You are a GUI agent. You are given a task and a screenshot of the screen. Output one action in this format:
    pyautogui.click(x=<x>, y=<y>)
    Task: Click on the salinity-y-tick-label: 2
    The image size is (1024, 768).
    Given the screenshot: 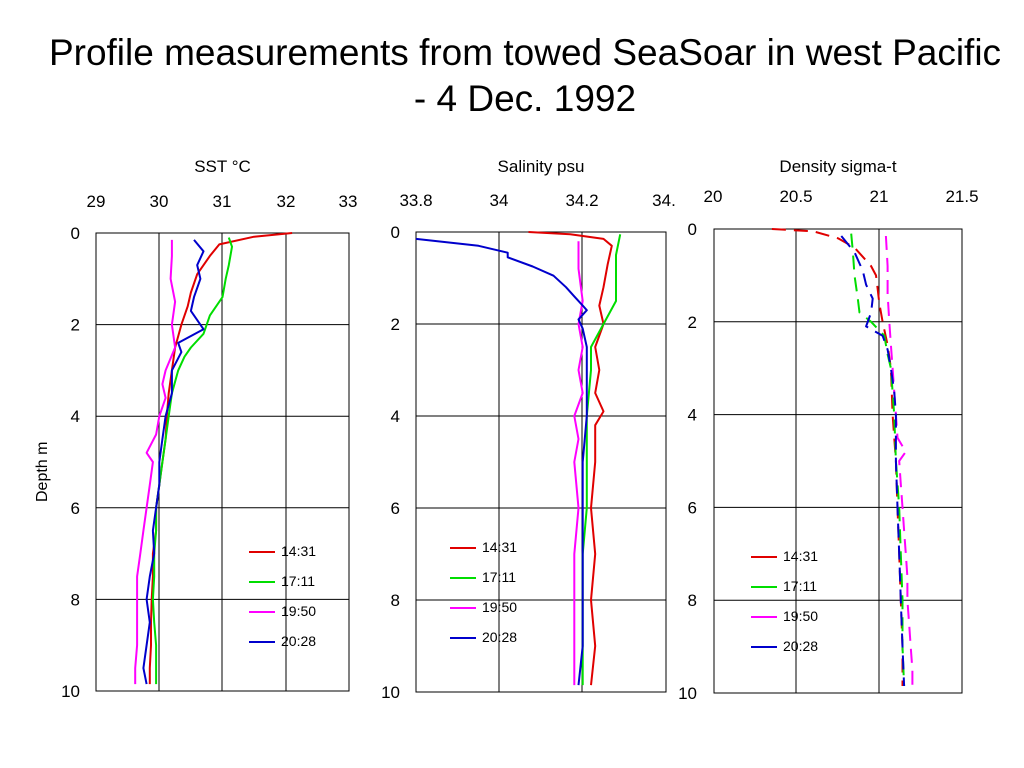 What is the action you would take?
    pyautogui.click(x=395, y=324)
    